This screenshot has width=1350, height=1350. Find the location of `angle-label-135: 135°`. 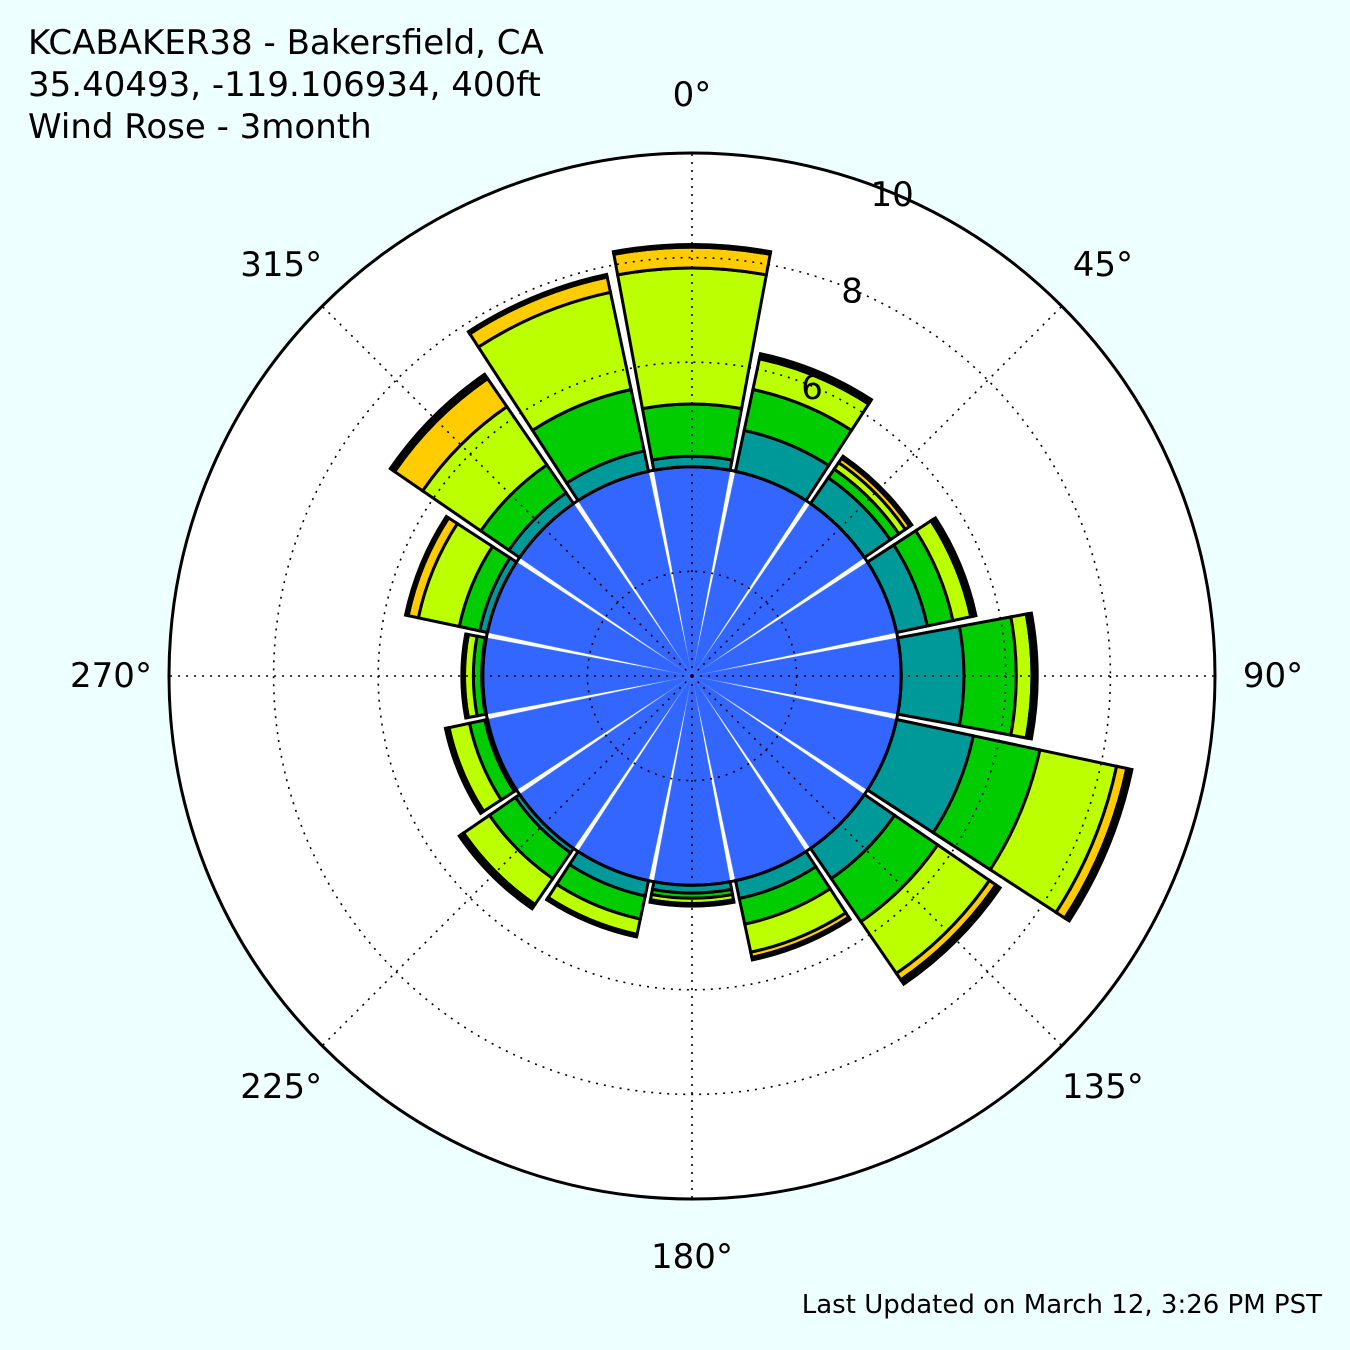

angle-label-135: 135° is located at coordinates (1103, 1087).